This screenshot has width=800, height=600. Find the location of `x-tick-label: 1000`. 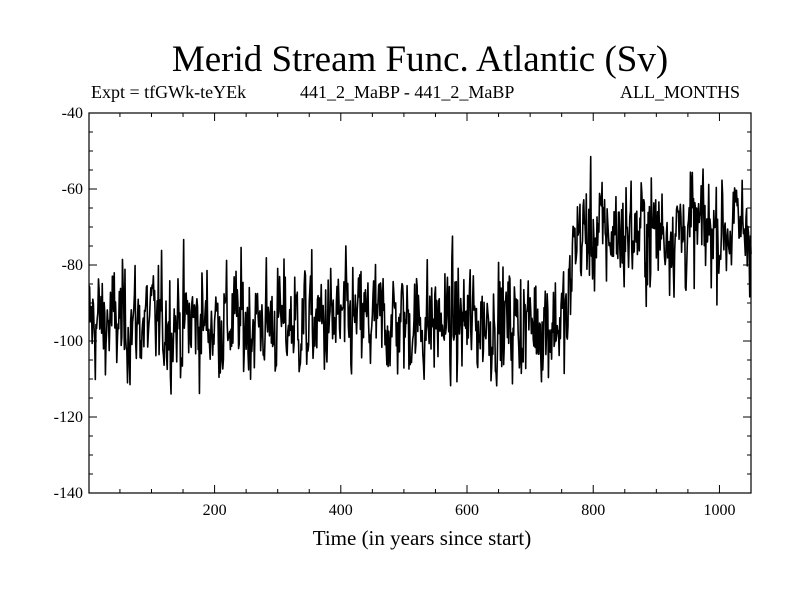

x-tick-label: 1000 is located at coordinates (719, 510).